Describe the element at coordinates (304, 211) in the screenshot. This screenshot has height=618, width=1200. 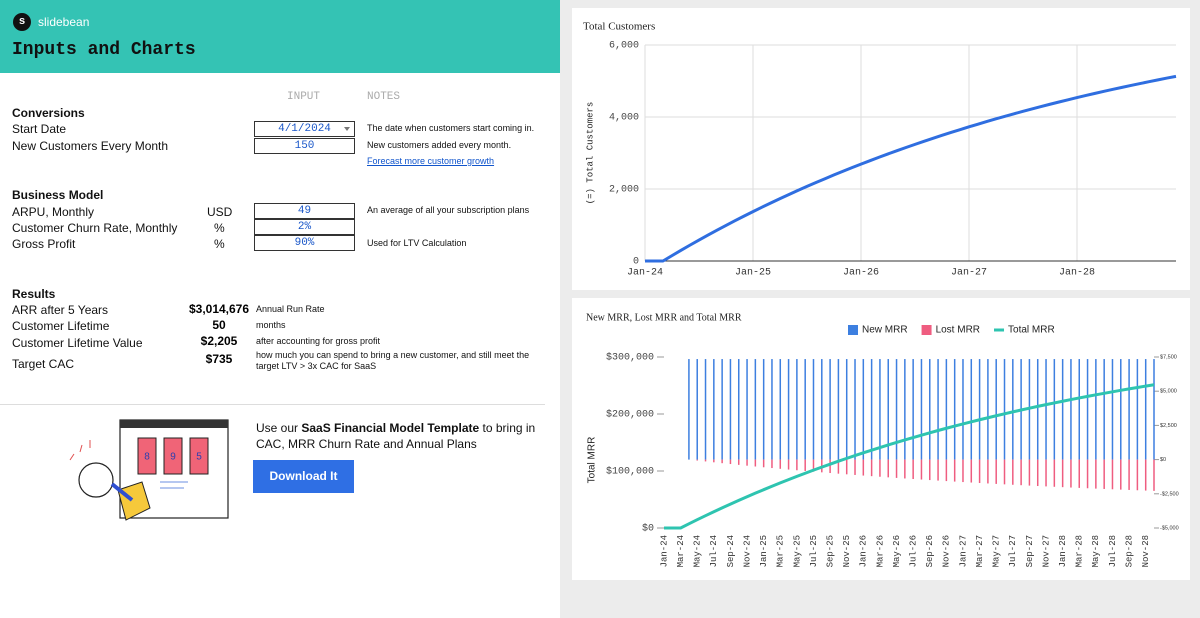
I see `input-cell: 49` at that location.